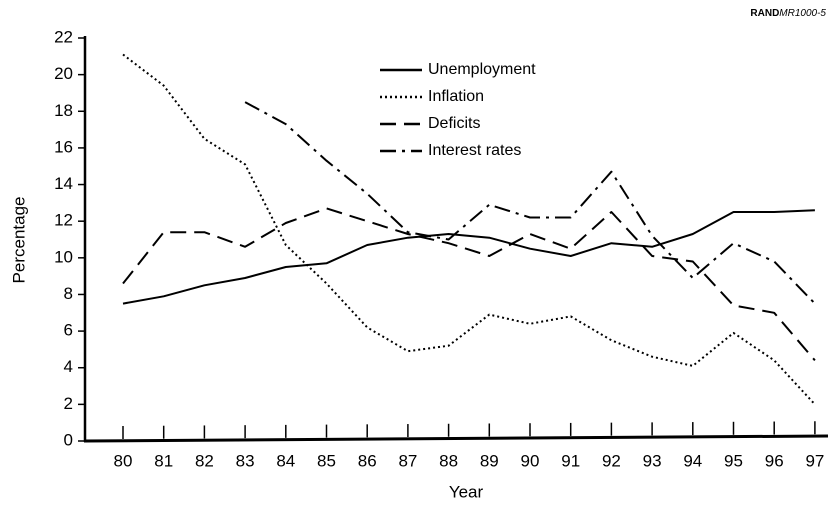 The image size is (828, 510). What do you see at coordinates (204, 460) in the screenshot?
I see `x-tick-label: 82` at bounding box center [204, 460].